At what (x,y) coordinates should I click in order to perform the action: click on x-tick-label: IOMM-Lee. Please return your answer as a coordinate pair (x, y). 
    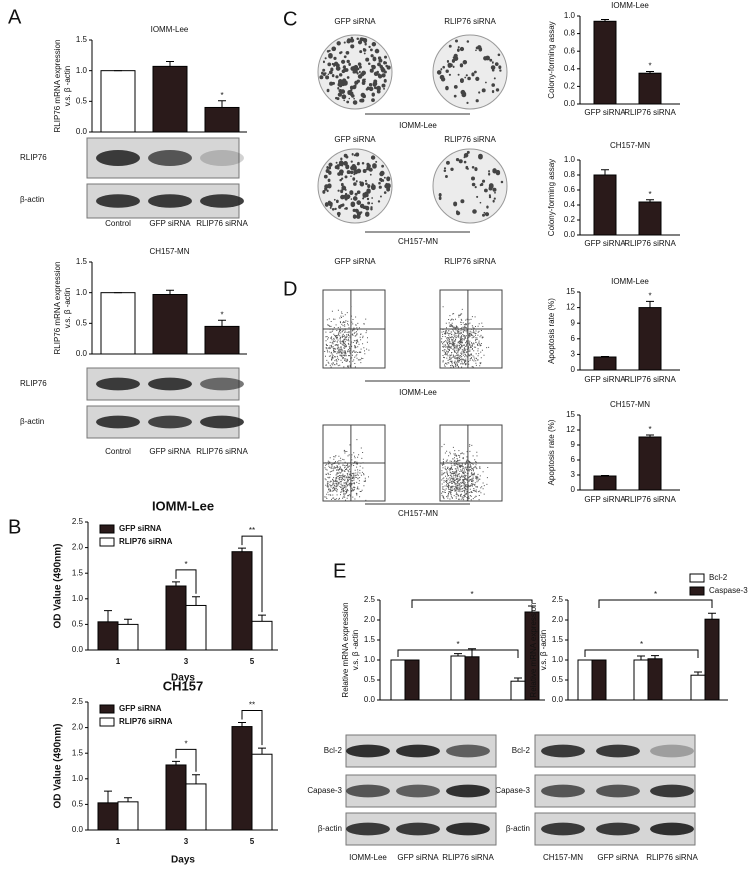
    Looking at the image, I should click on (368, 857).